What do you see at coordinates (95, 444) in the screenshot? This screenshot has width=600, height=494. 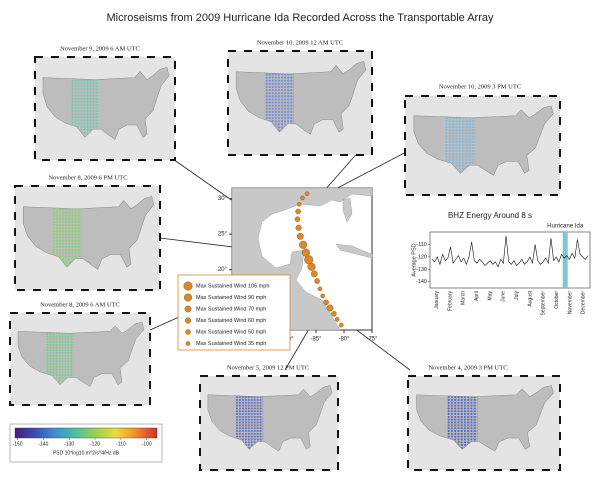 I see `colorbar-tick-label: -120` at bounding box center [95, 444].